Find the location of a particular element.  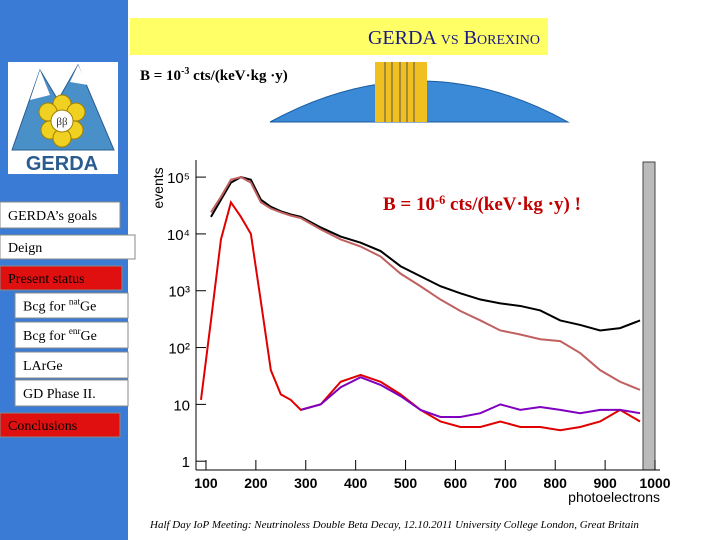

label-text: GD Phase II. is located at coordinates (59, 394).